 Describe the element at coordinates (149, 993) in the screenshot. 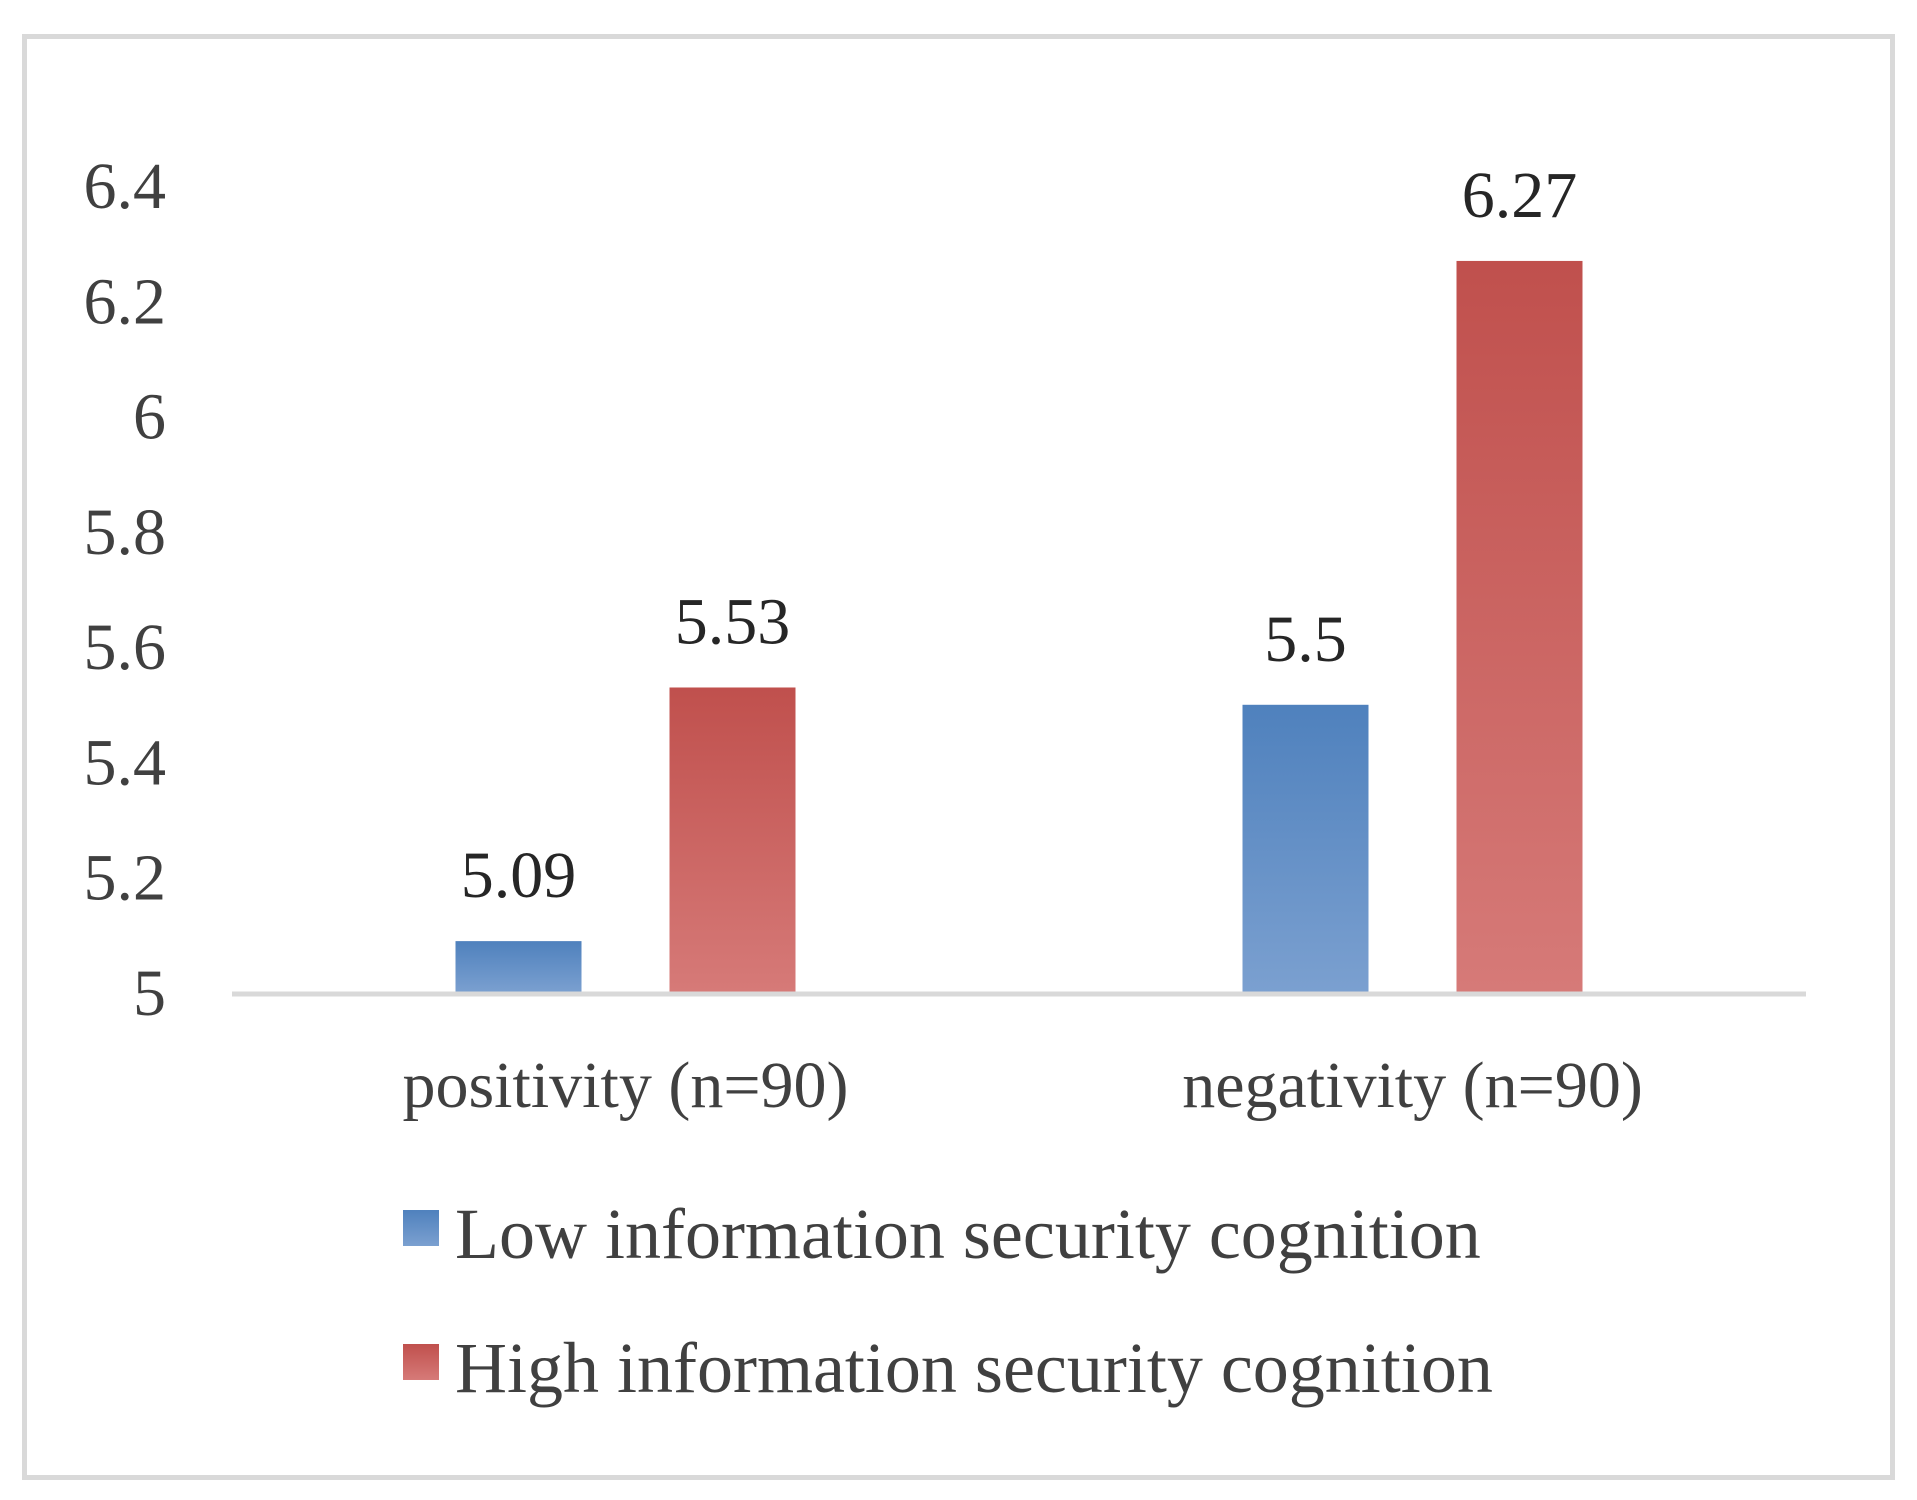

I see `y-tick-label: 5` at that location.